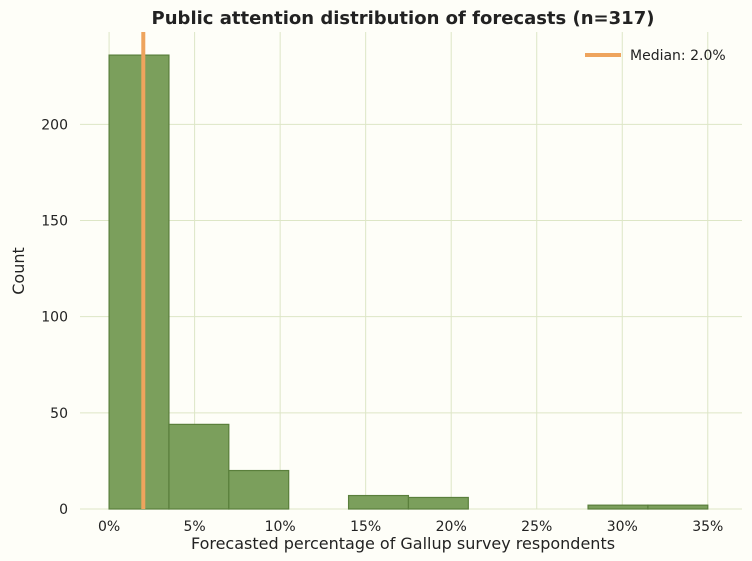 The width and height of the screenshot is (752, 561). Describe the element at coordinates (410, 527) in the screenshot. I see `x-axis-ticks: 0% 5% 10% 15% 20% 25% 30% 35%` at that location.